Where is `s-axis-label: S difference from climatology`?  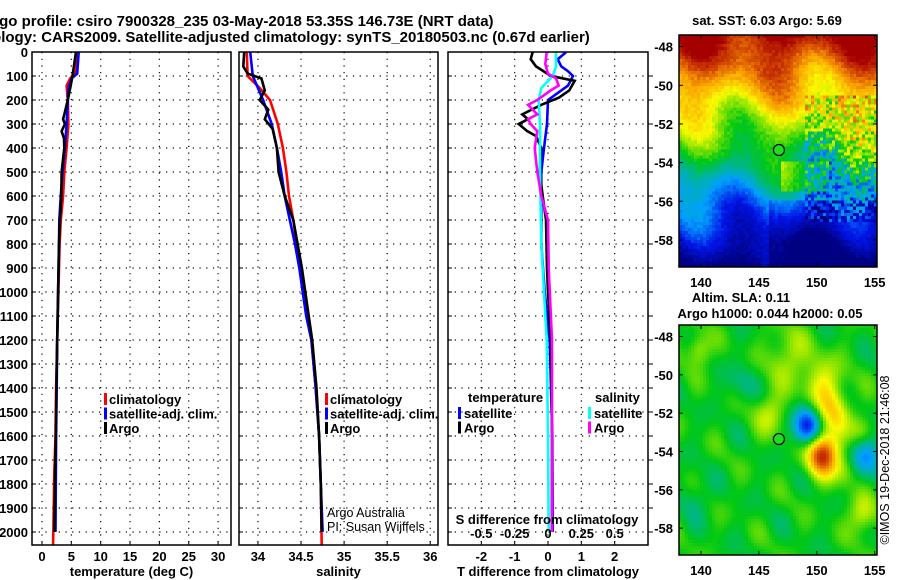 s-axis-label: S difference from climatology is located at coordinates (548, 519).